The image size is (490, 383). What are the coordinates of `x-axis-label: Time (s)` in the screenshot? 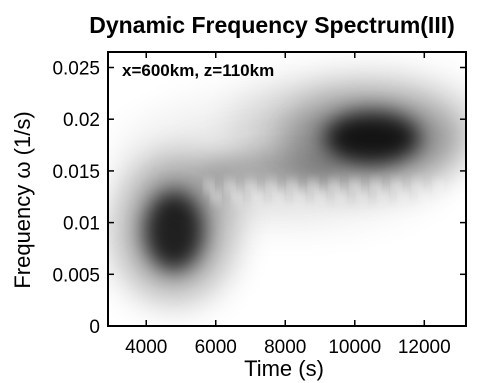 It's located at (284, 368).